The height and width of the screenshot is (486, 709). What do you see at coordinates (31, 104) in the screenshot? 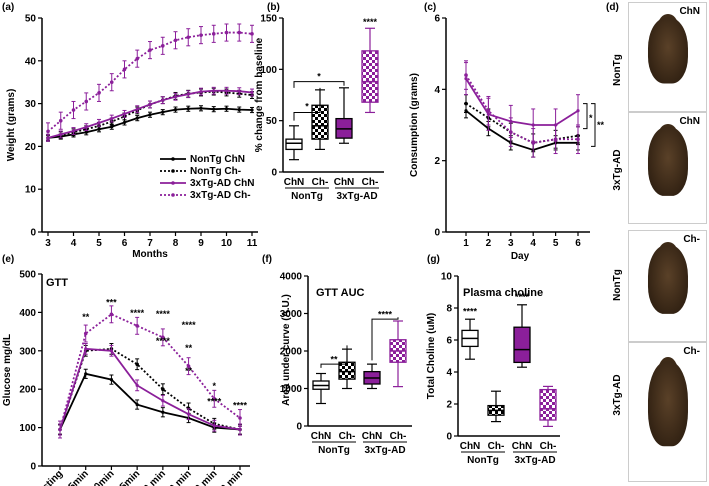
I see `a-y-tick-label: 30` at bounding box center [31, 104].